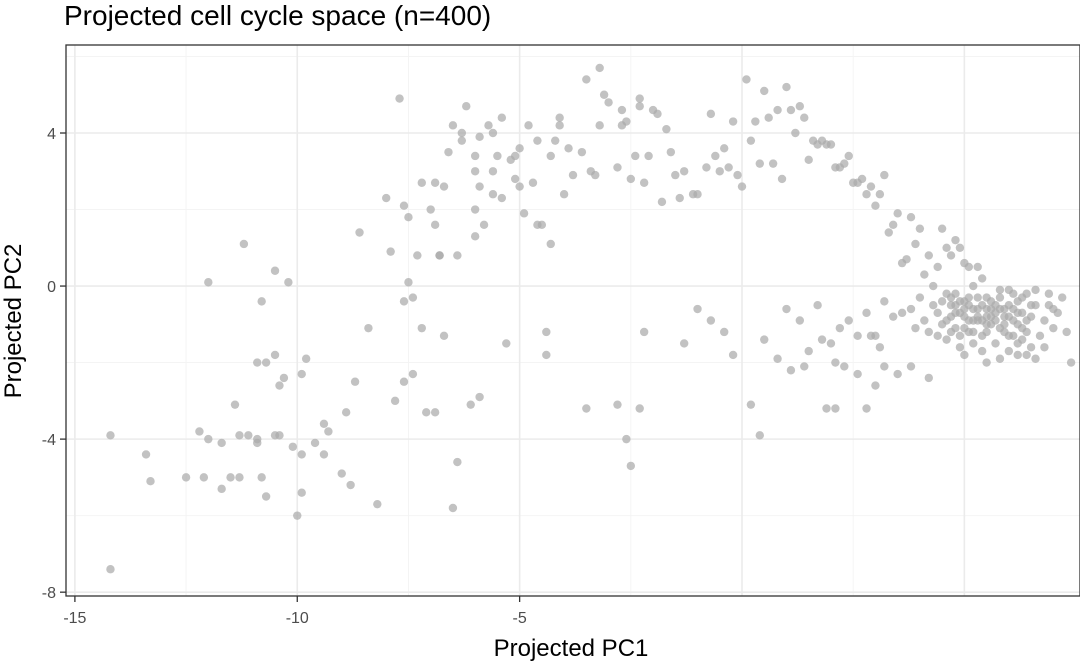 Image resolution: width=1080 pixels, height=664 pixels. What do you see at coordinates (51, 134) in the screenshot?
I see `y-tick-label: 4` at bounding box center [51, 134].